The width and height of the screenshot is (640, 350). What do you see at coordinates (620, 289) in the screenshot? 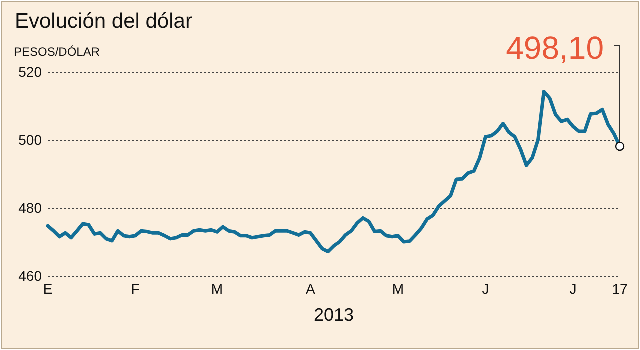
I see `x-tick-label: 17` at bounding box center [620, 289].